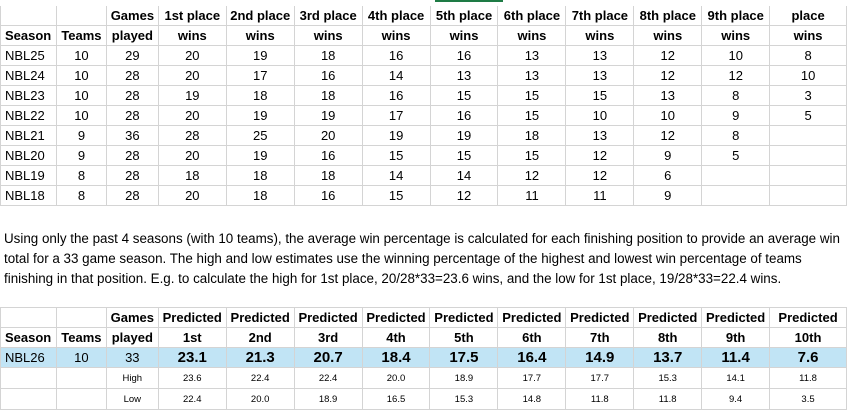  Describe the element at coordinates (600, 337) in the screenshot. I see `cell: 7th` at that location.